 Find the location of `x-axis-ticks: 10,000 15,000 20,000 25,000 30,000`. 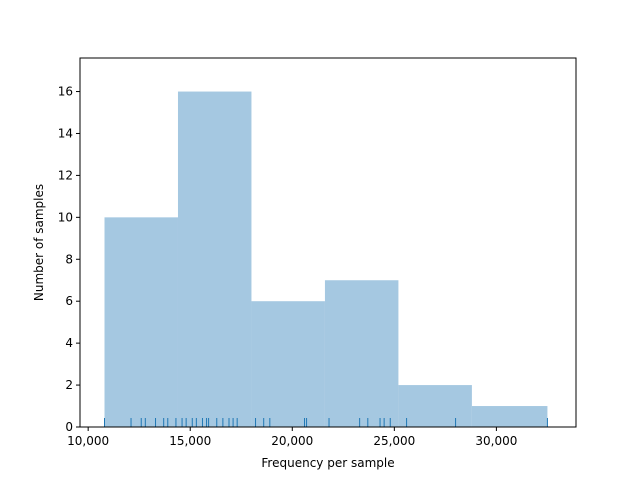

x-axis-ticks: 10,000 15,000 20,000 25,000 30,000 is located at coordinates (292, 437).